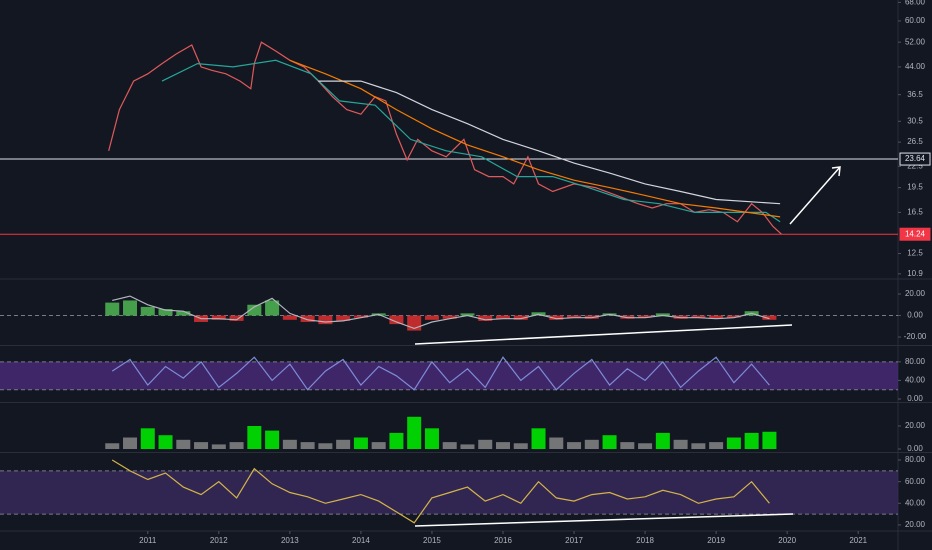 Image resolution: width=932 pixels, height=550 pixels. What do you see at coordinates (290, 540) in the screenshot?
I see `x-tick-label: 2013` at bounding box center [290, 540].